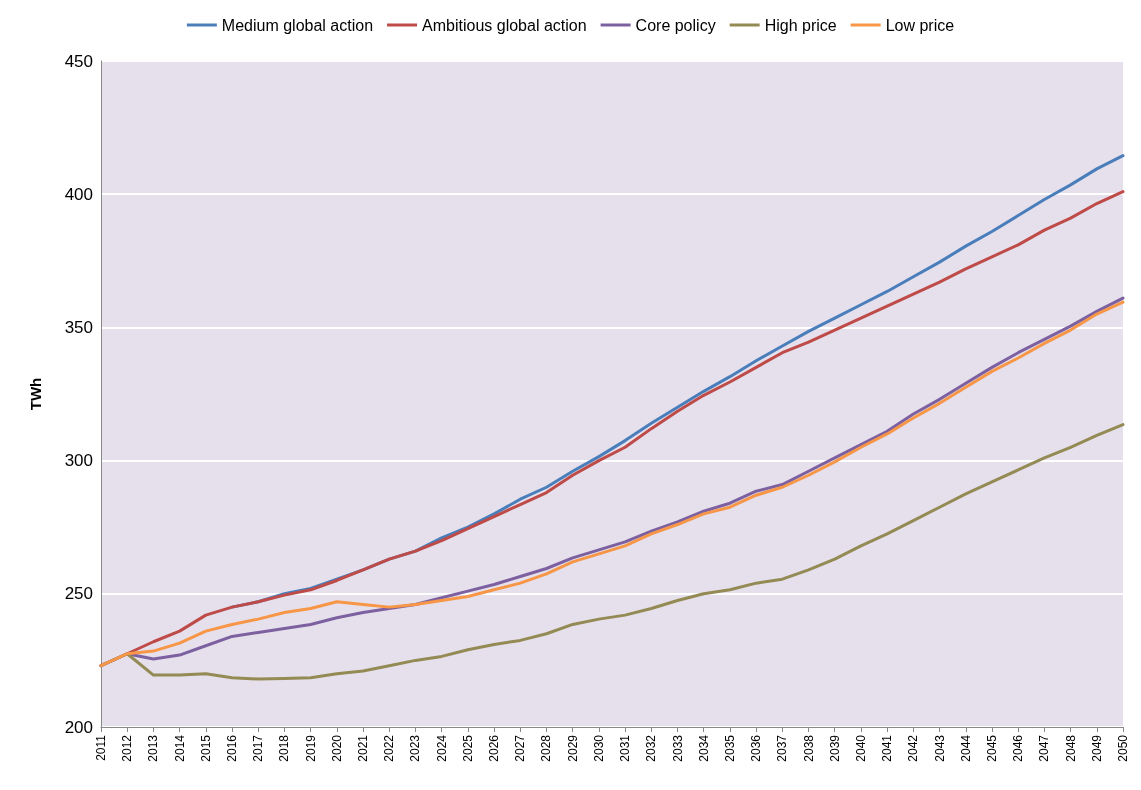  What do you see at coordinates (258, 748) in the screenshot?
I see `x-tick-label: 2017` at bounding box center [258, 748].